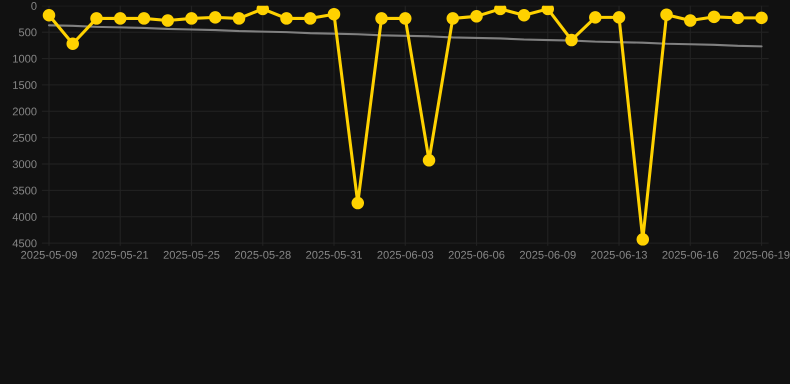  What do you see at coordinates (405, 36) in the screenshot?
I see `line-series` at bounding box center [405, 36].